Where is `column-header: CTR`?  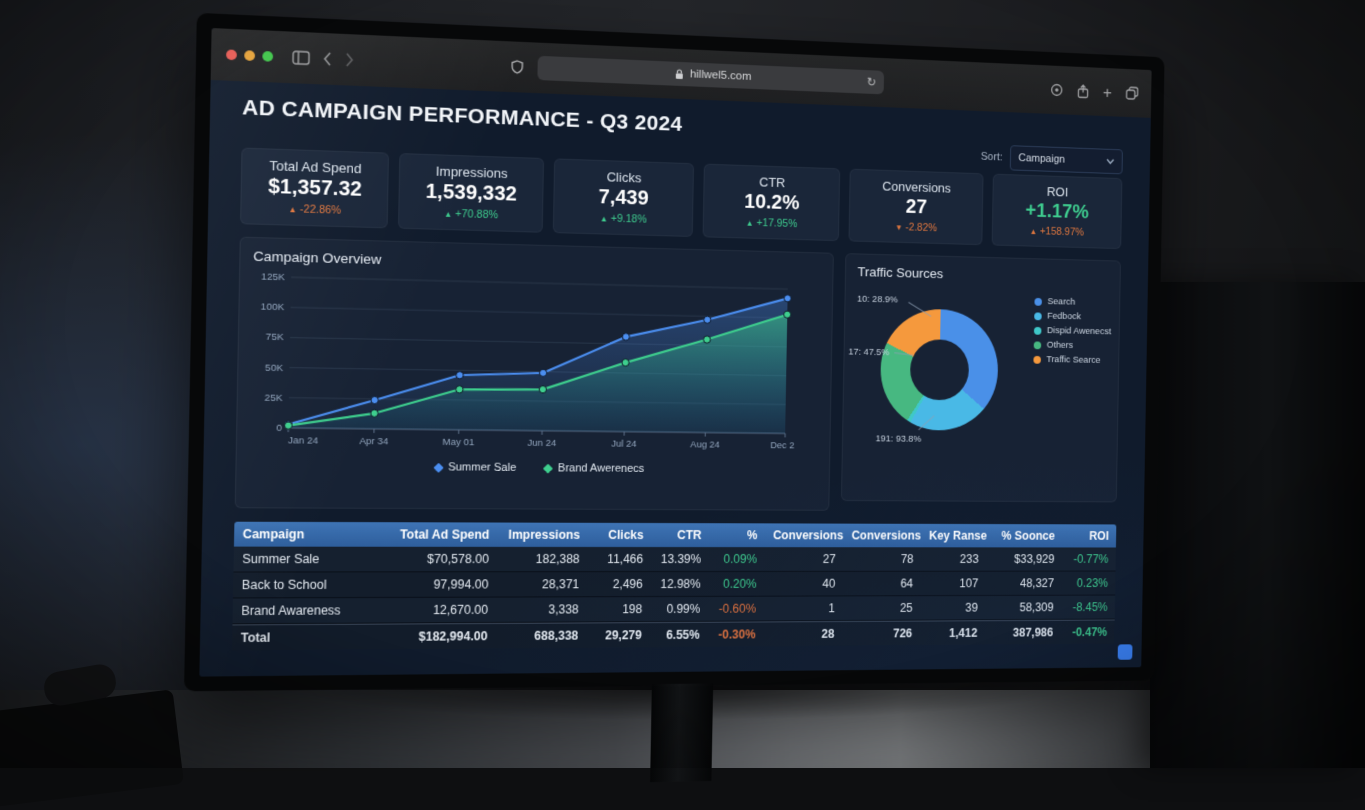
column-header: CTR is located at coordinates (680, 535).